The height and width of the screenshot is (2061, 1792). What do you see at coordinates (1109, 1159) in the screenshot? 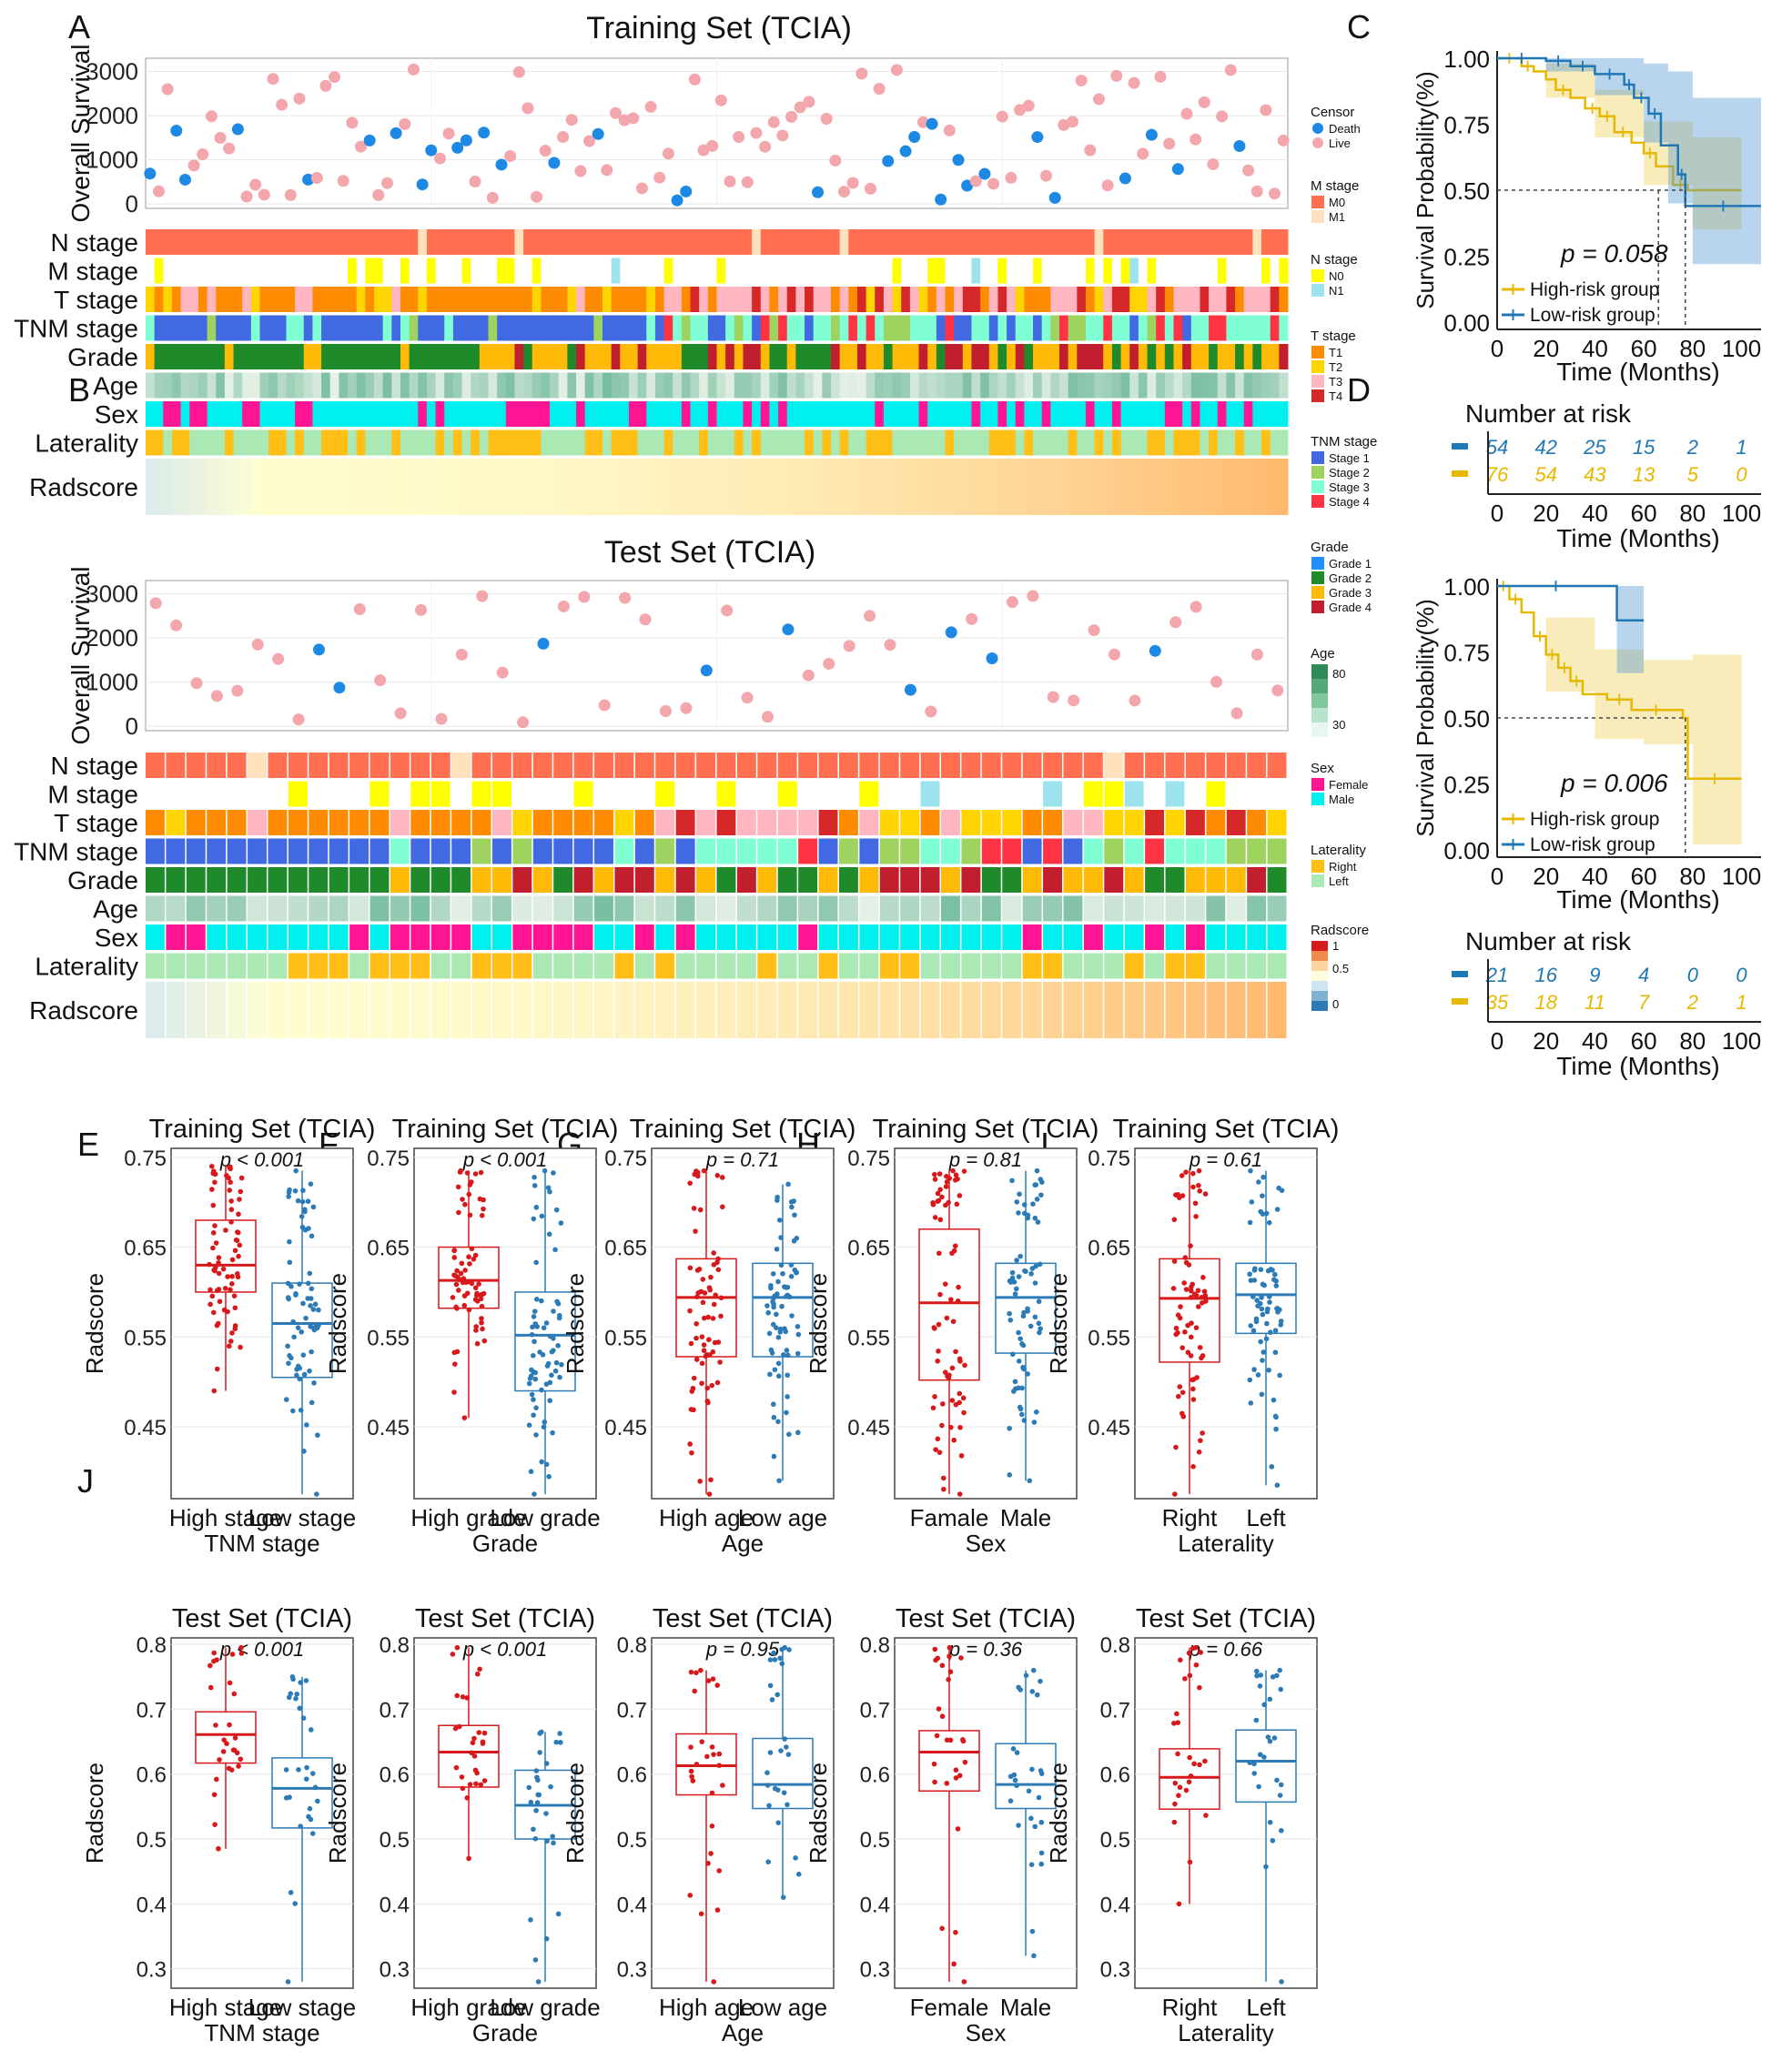
I see `y-tick-label: 0.75` at bounding box center [1109, 1159].